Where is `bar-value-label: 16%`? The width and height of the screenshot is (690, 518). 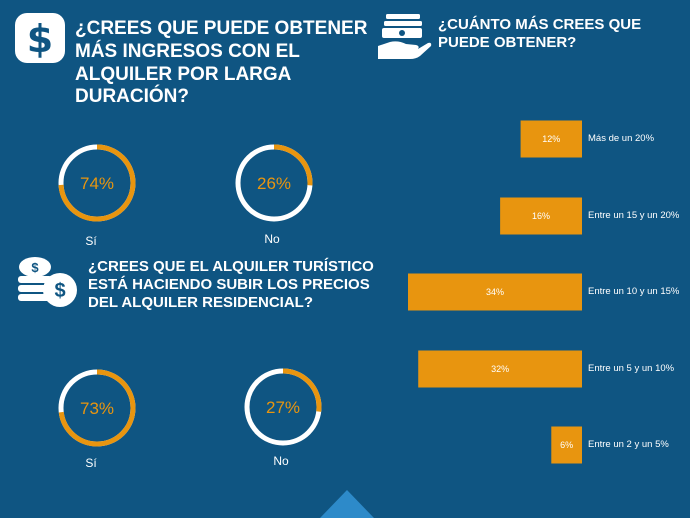 bar-value-label: 16% is located at coordinates (541, 216).